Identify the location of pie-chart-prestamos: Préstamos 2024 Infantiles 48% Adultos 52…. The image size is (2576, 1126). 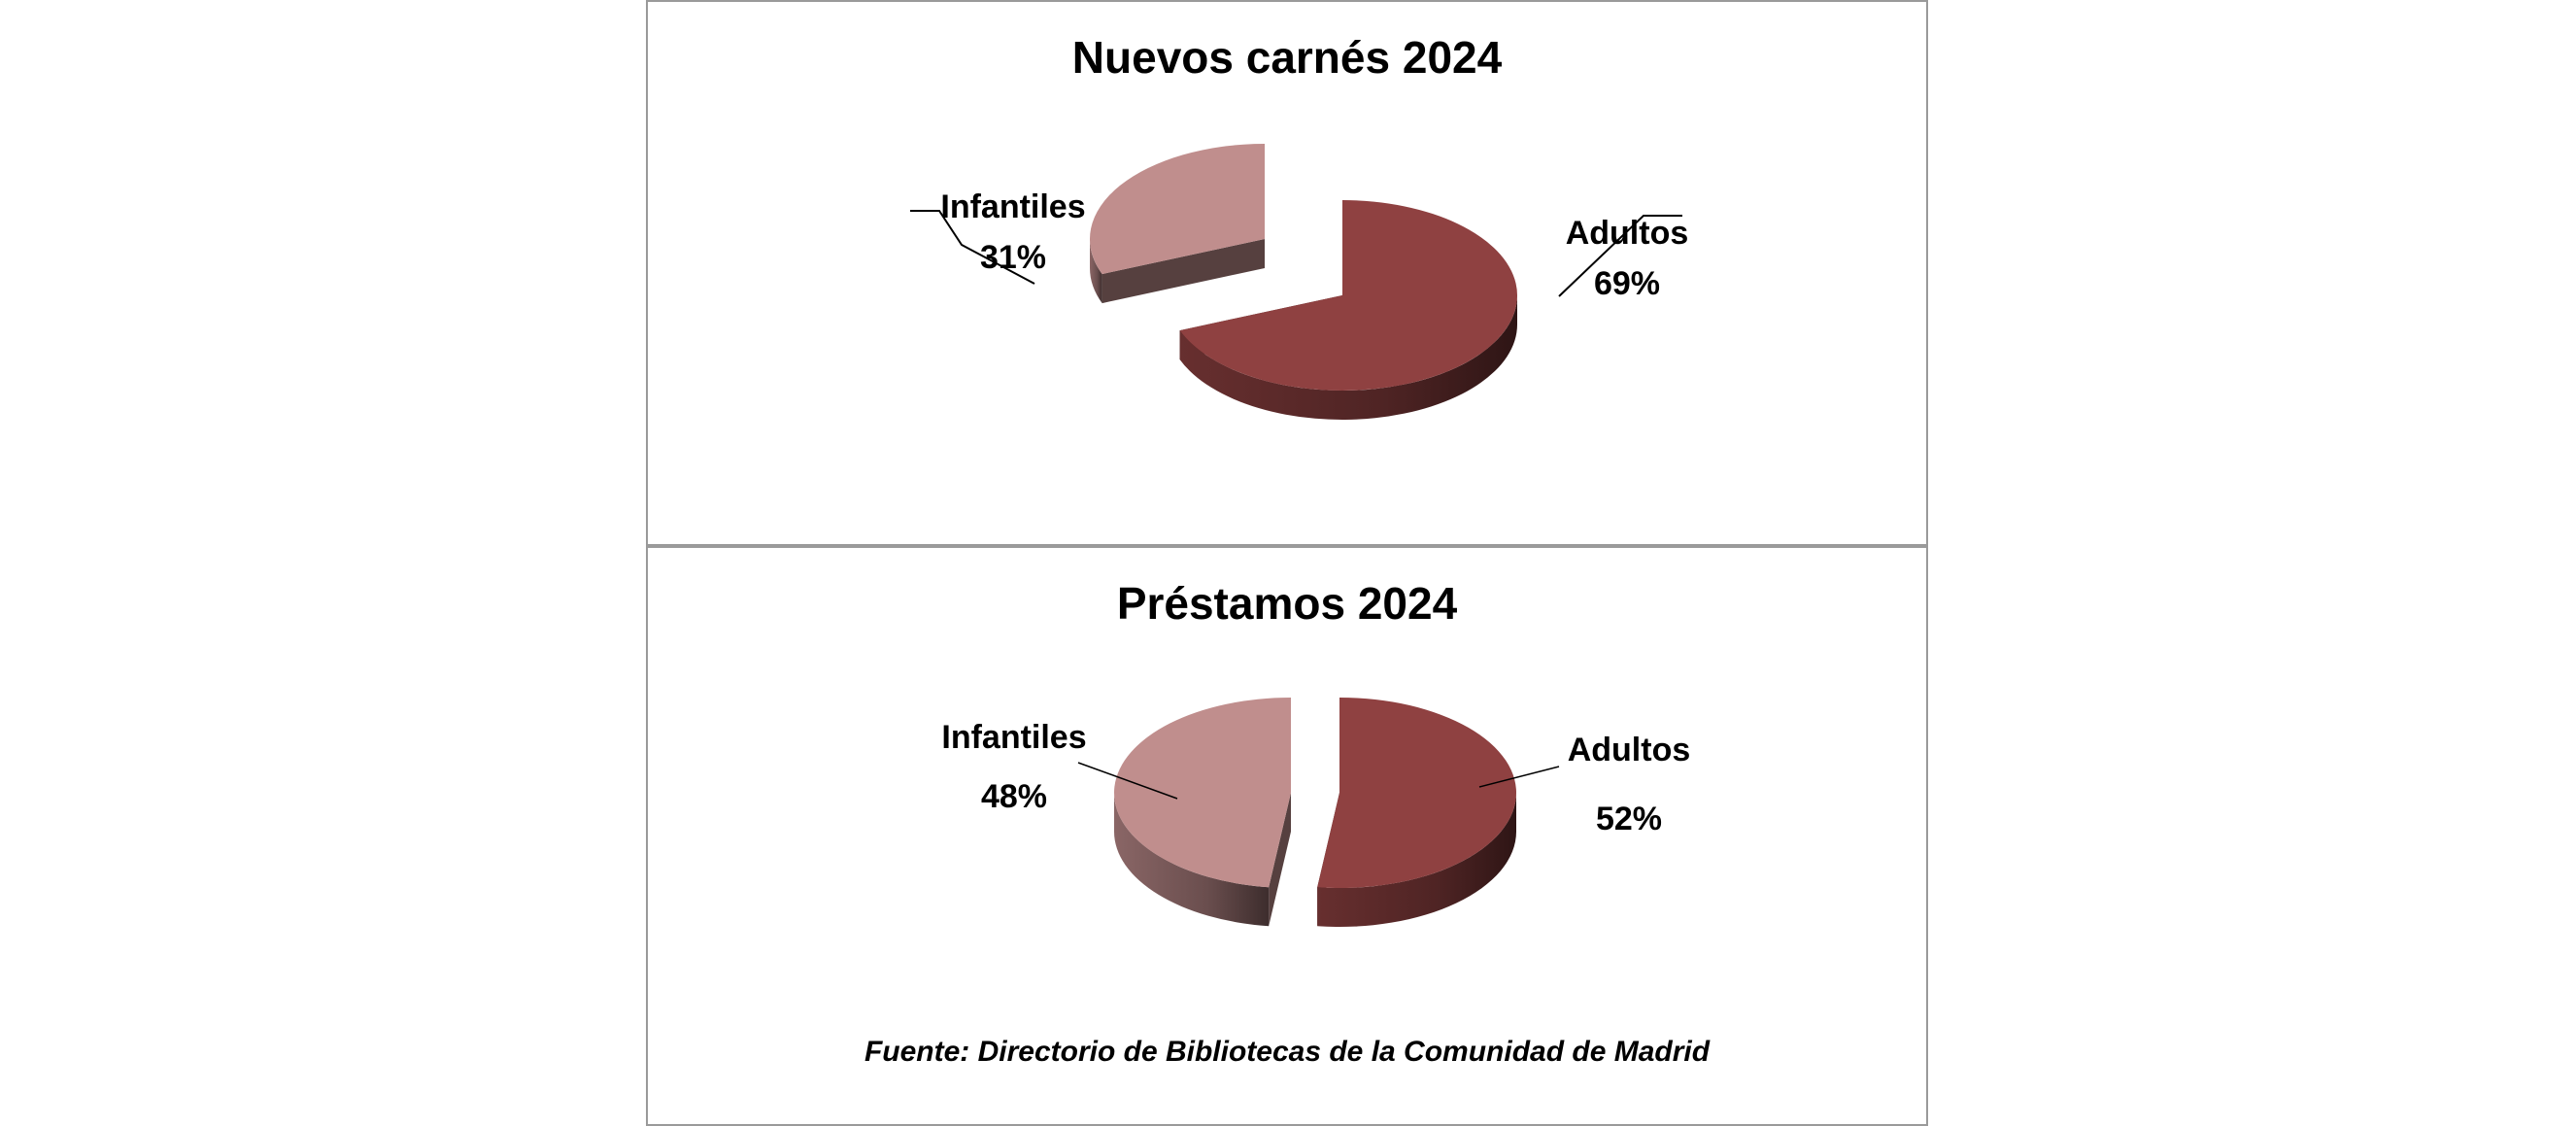
(1287, 823).